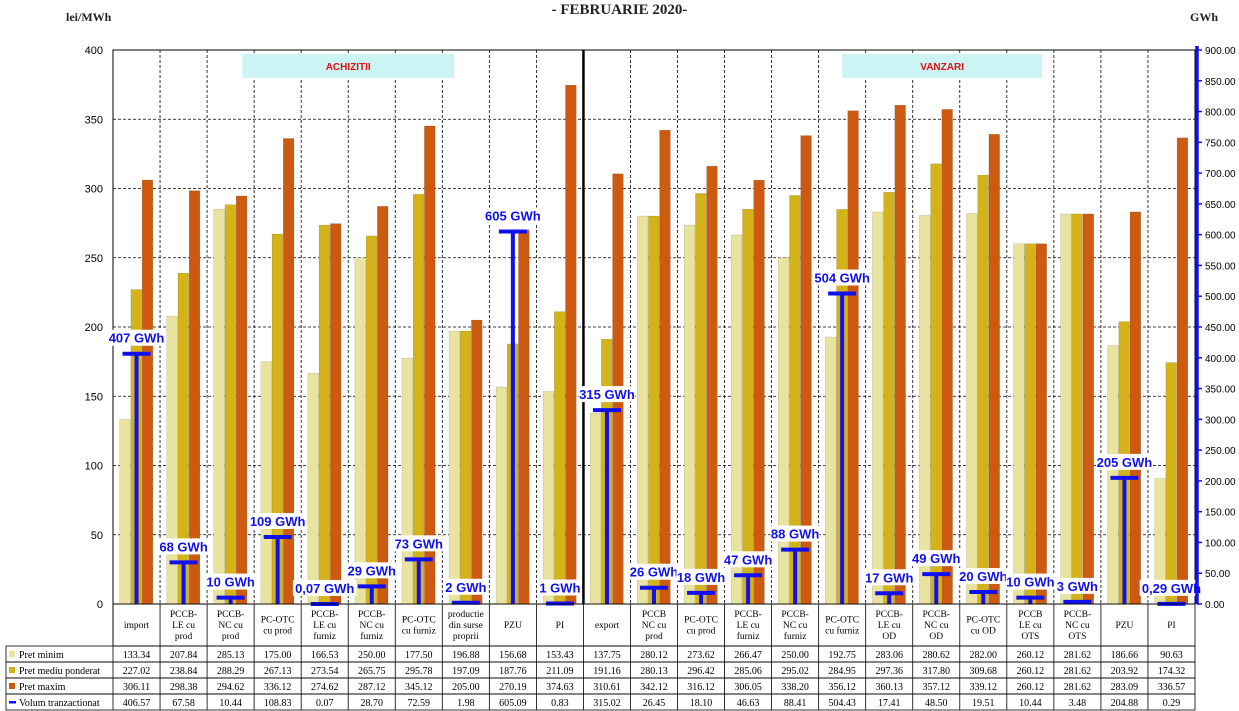  Describe the element at coordinates (278, 671) in the screenshot. I see `table-cell-value: 267.13` at that location.